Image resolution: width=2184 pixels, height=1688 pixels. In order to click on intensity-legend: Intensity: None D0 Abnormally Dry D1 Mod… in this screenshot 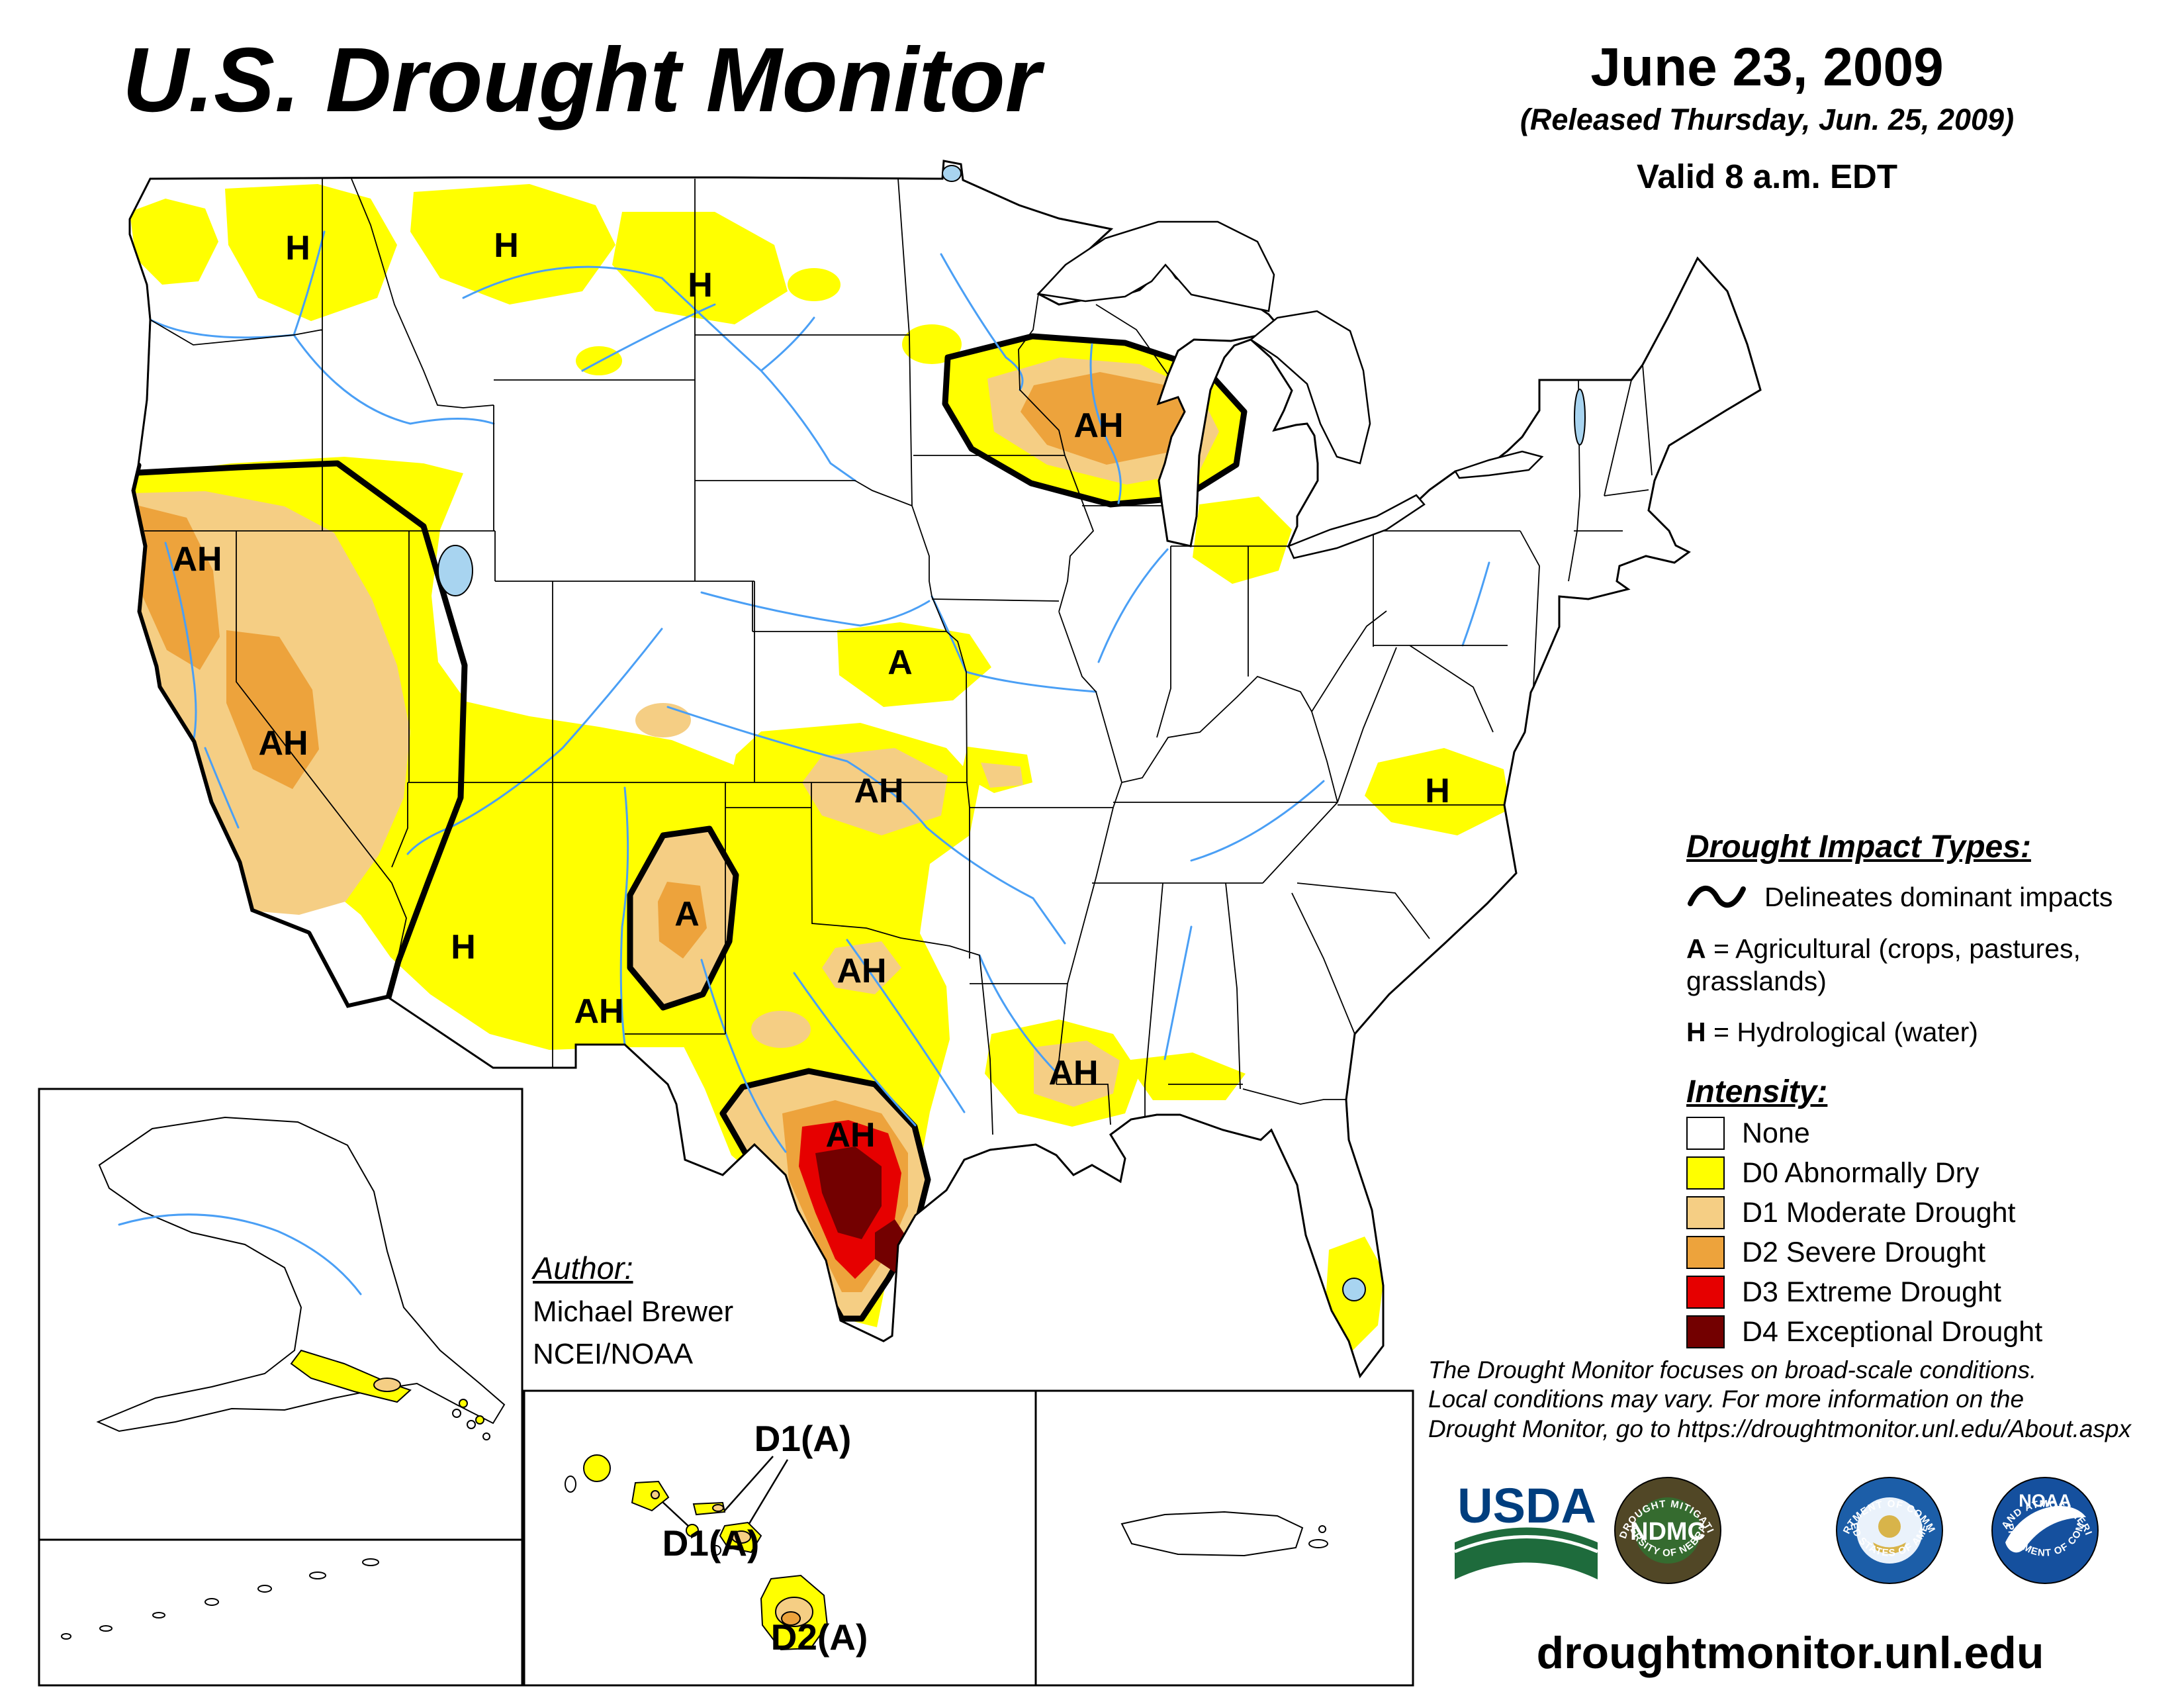, I will do `click(1864, 1211)`.